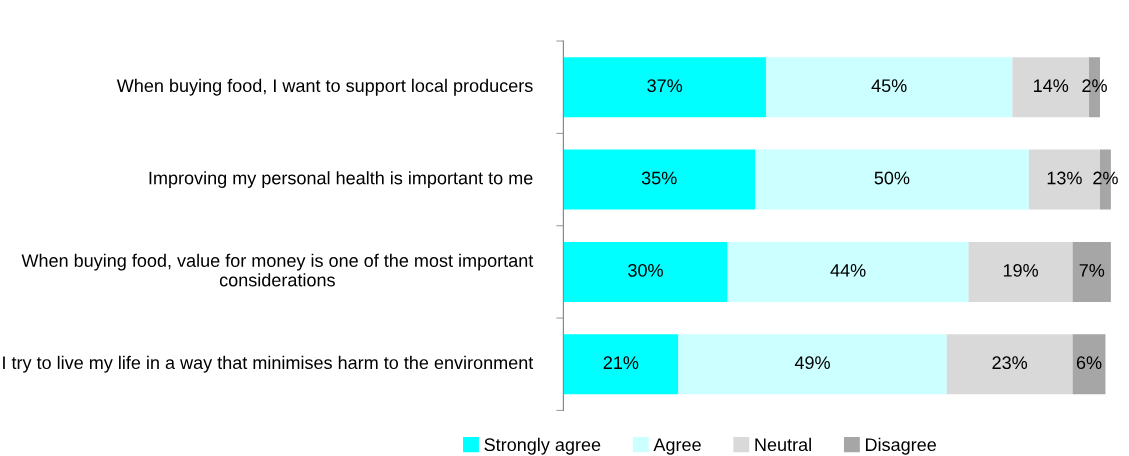  I want to click on data-label: 37%, so click(665, 86).